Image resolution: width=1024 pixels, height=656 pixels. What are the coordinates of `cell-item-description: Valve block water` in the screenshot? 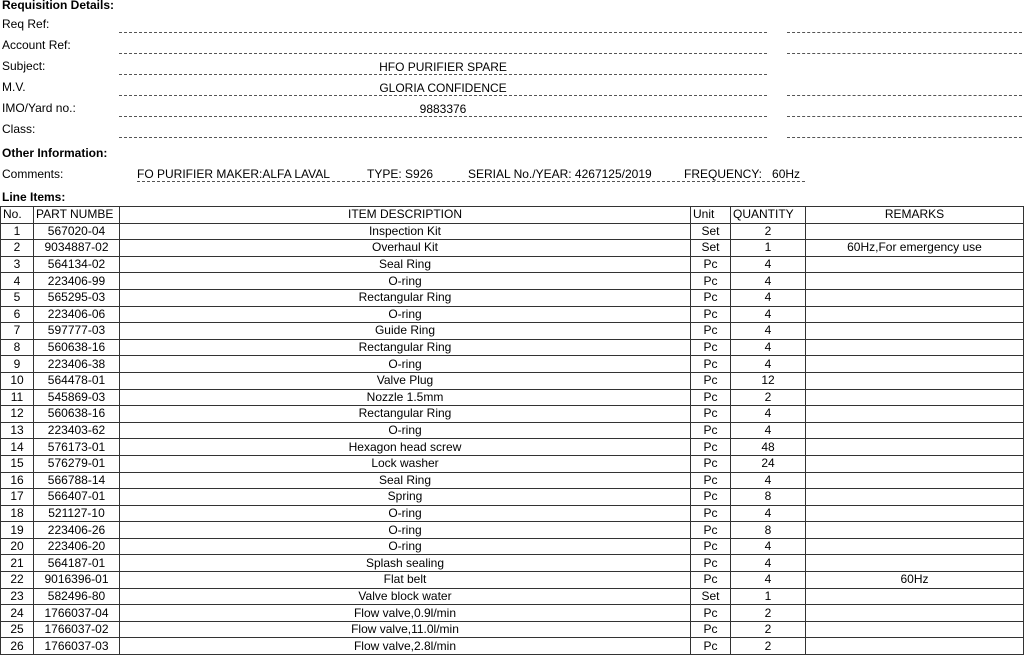 It's located at (405, 596).